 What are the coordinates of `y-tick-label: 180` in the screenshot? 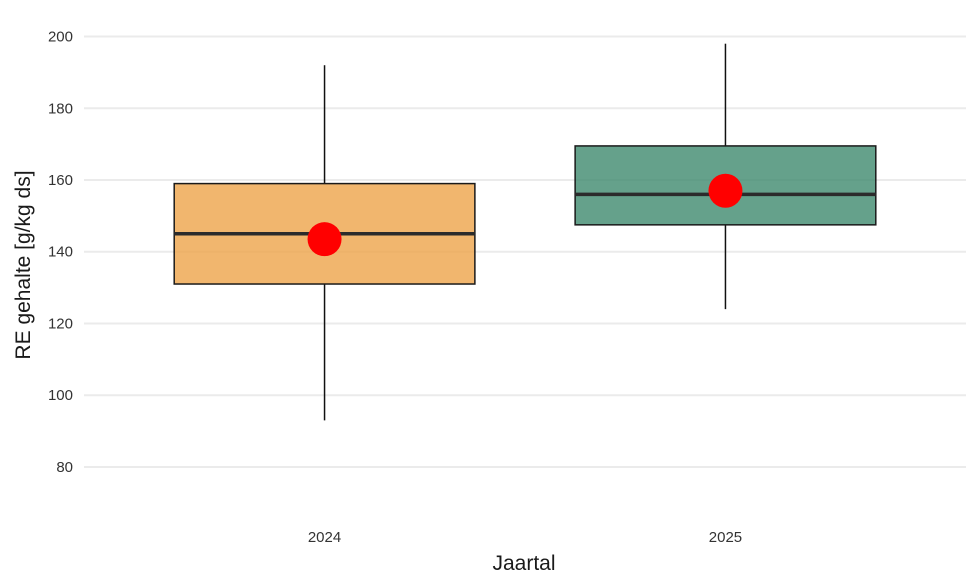 It's located at (60, 108).